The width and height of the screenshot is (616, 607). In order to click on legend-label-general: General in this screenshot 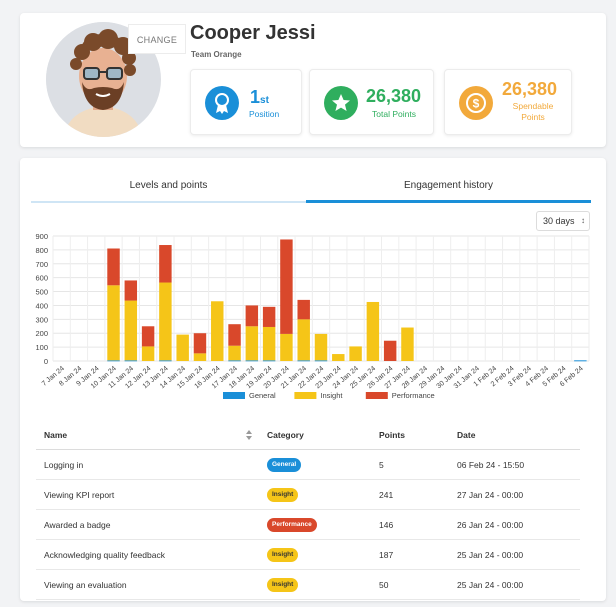, I will do `click(262, 395)`.